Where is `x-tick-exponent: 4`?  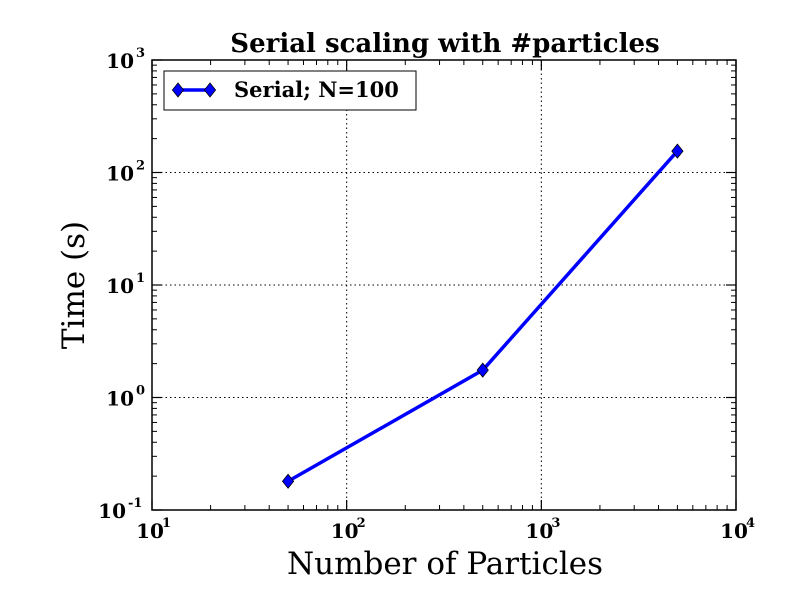
x-tick-exponent: 4 is located at coordinates (750, 523).